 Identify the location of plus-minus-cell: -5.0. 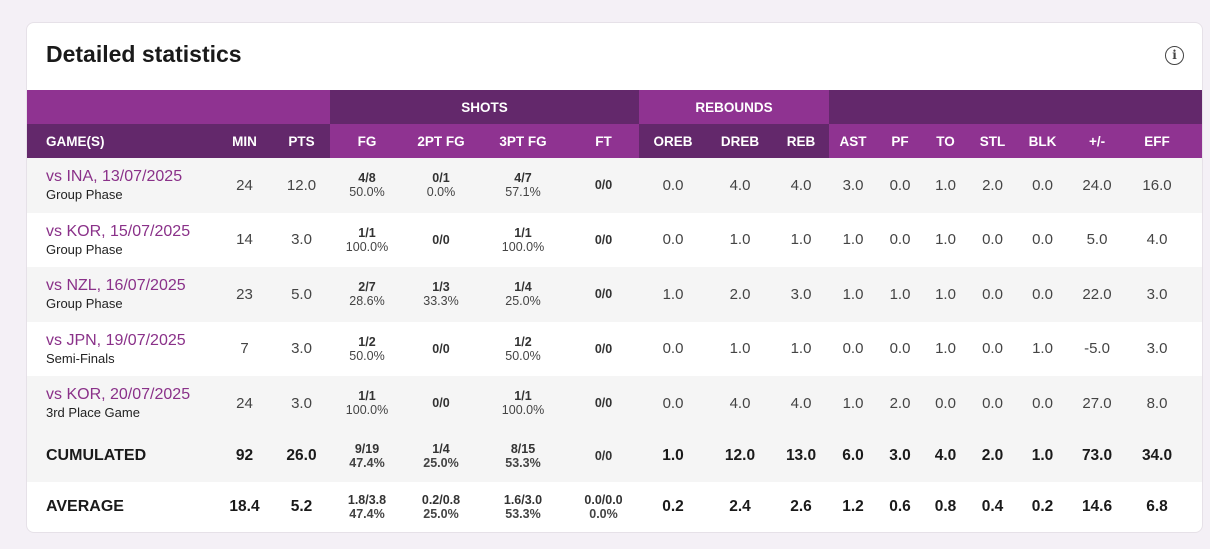
(1097, 349).